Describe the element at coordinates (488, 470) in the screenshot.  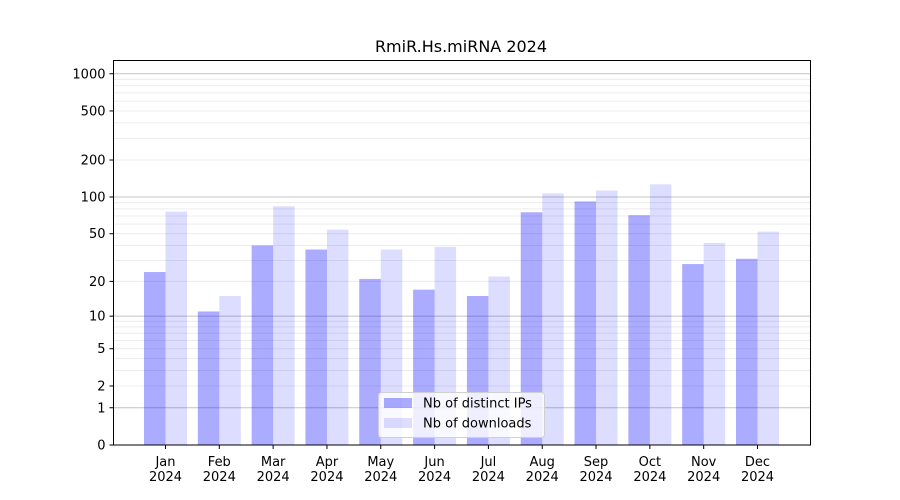
I see `x-tick-label: Jul 2024` at that location.